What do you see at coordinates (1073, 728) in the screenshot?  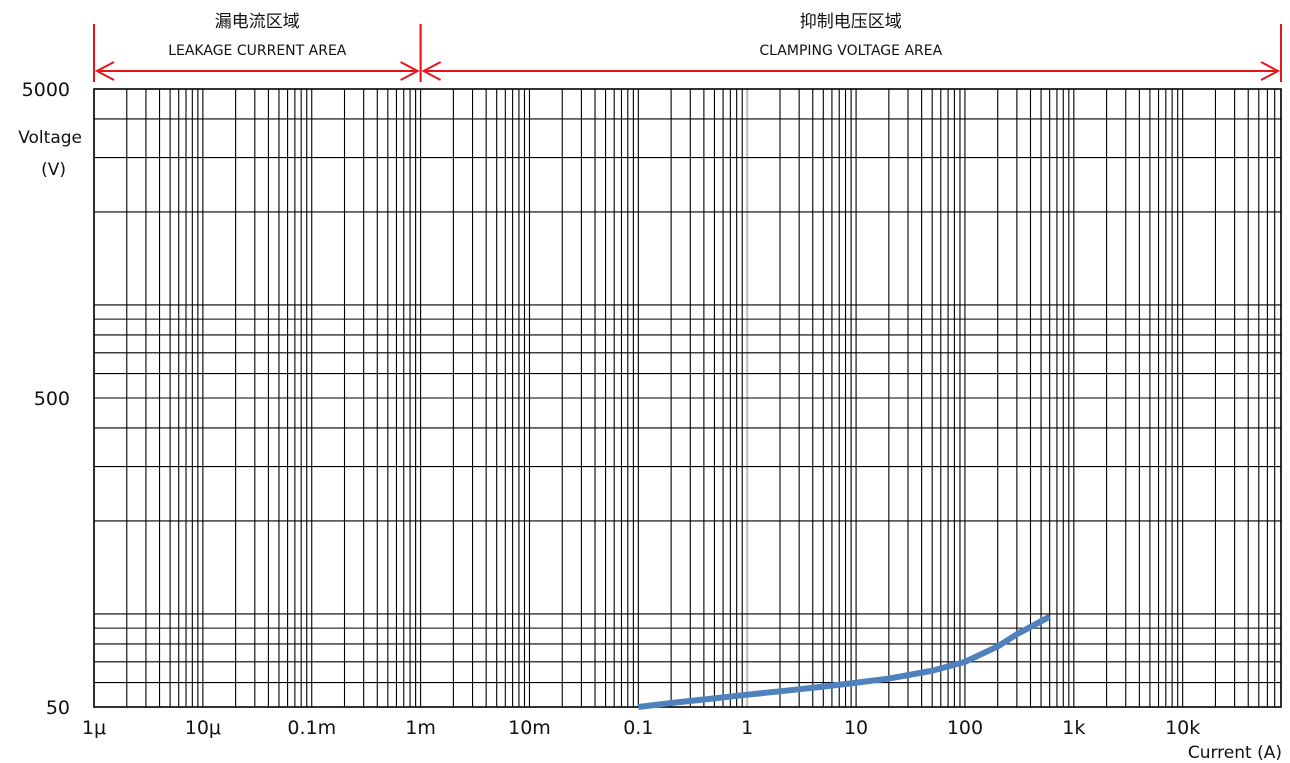 I see `x-tick-label: 1k` at bounding box center [1073, 728].